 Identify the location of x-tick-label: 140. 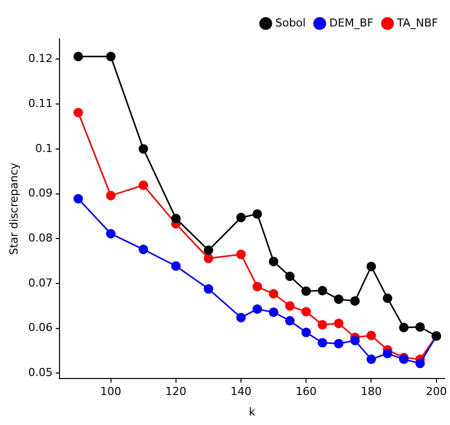
(241, 391).